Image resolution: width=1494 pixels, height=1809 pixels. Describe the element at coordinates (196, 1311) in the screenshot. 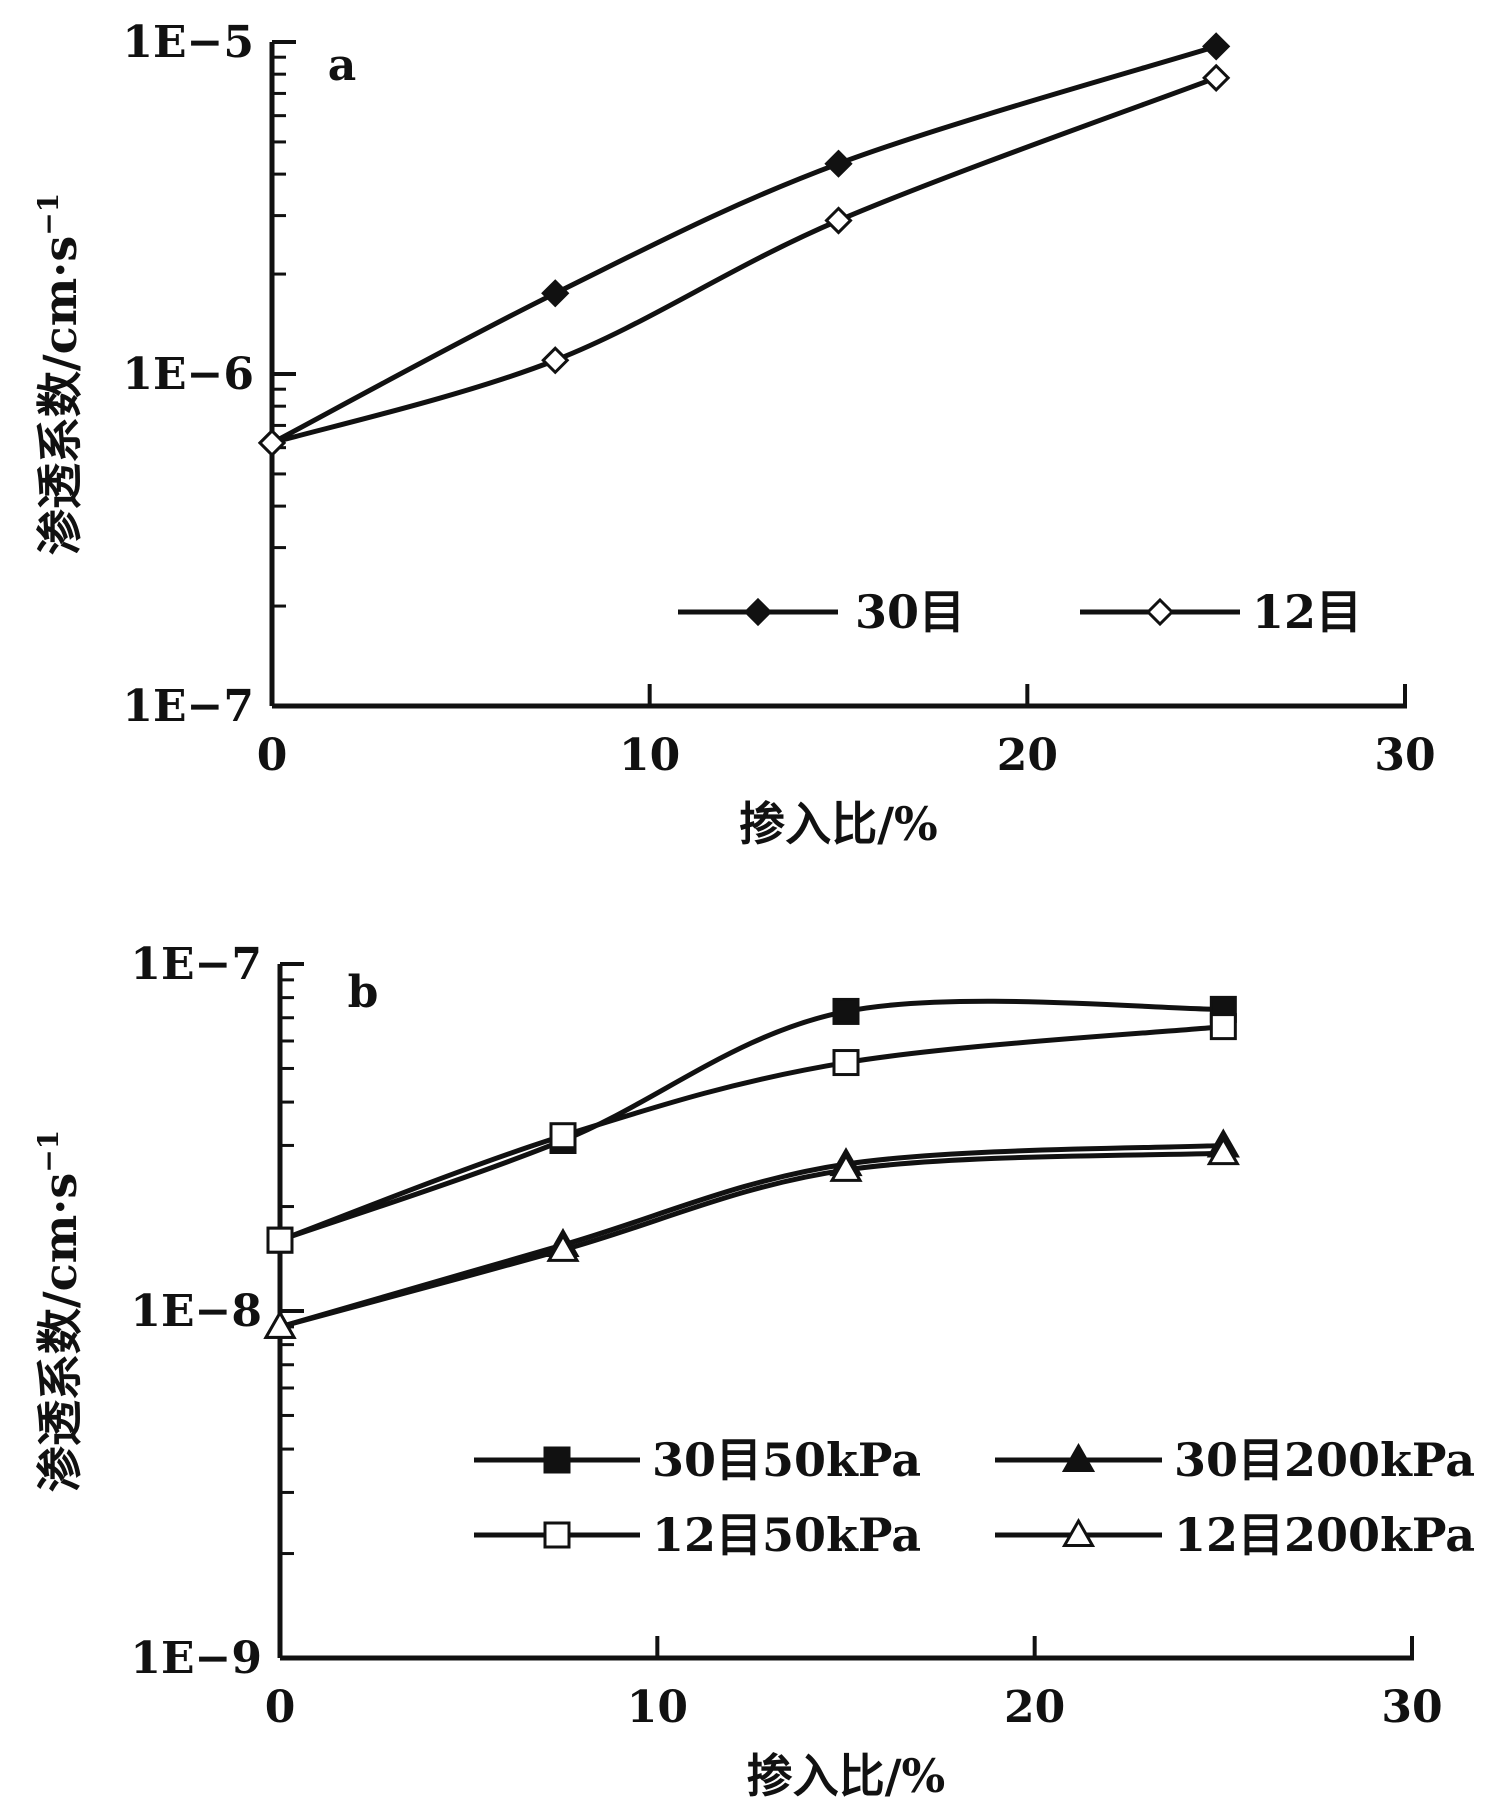

I see `y-tick-label: 1E−8` at that location.